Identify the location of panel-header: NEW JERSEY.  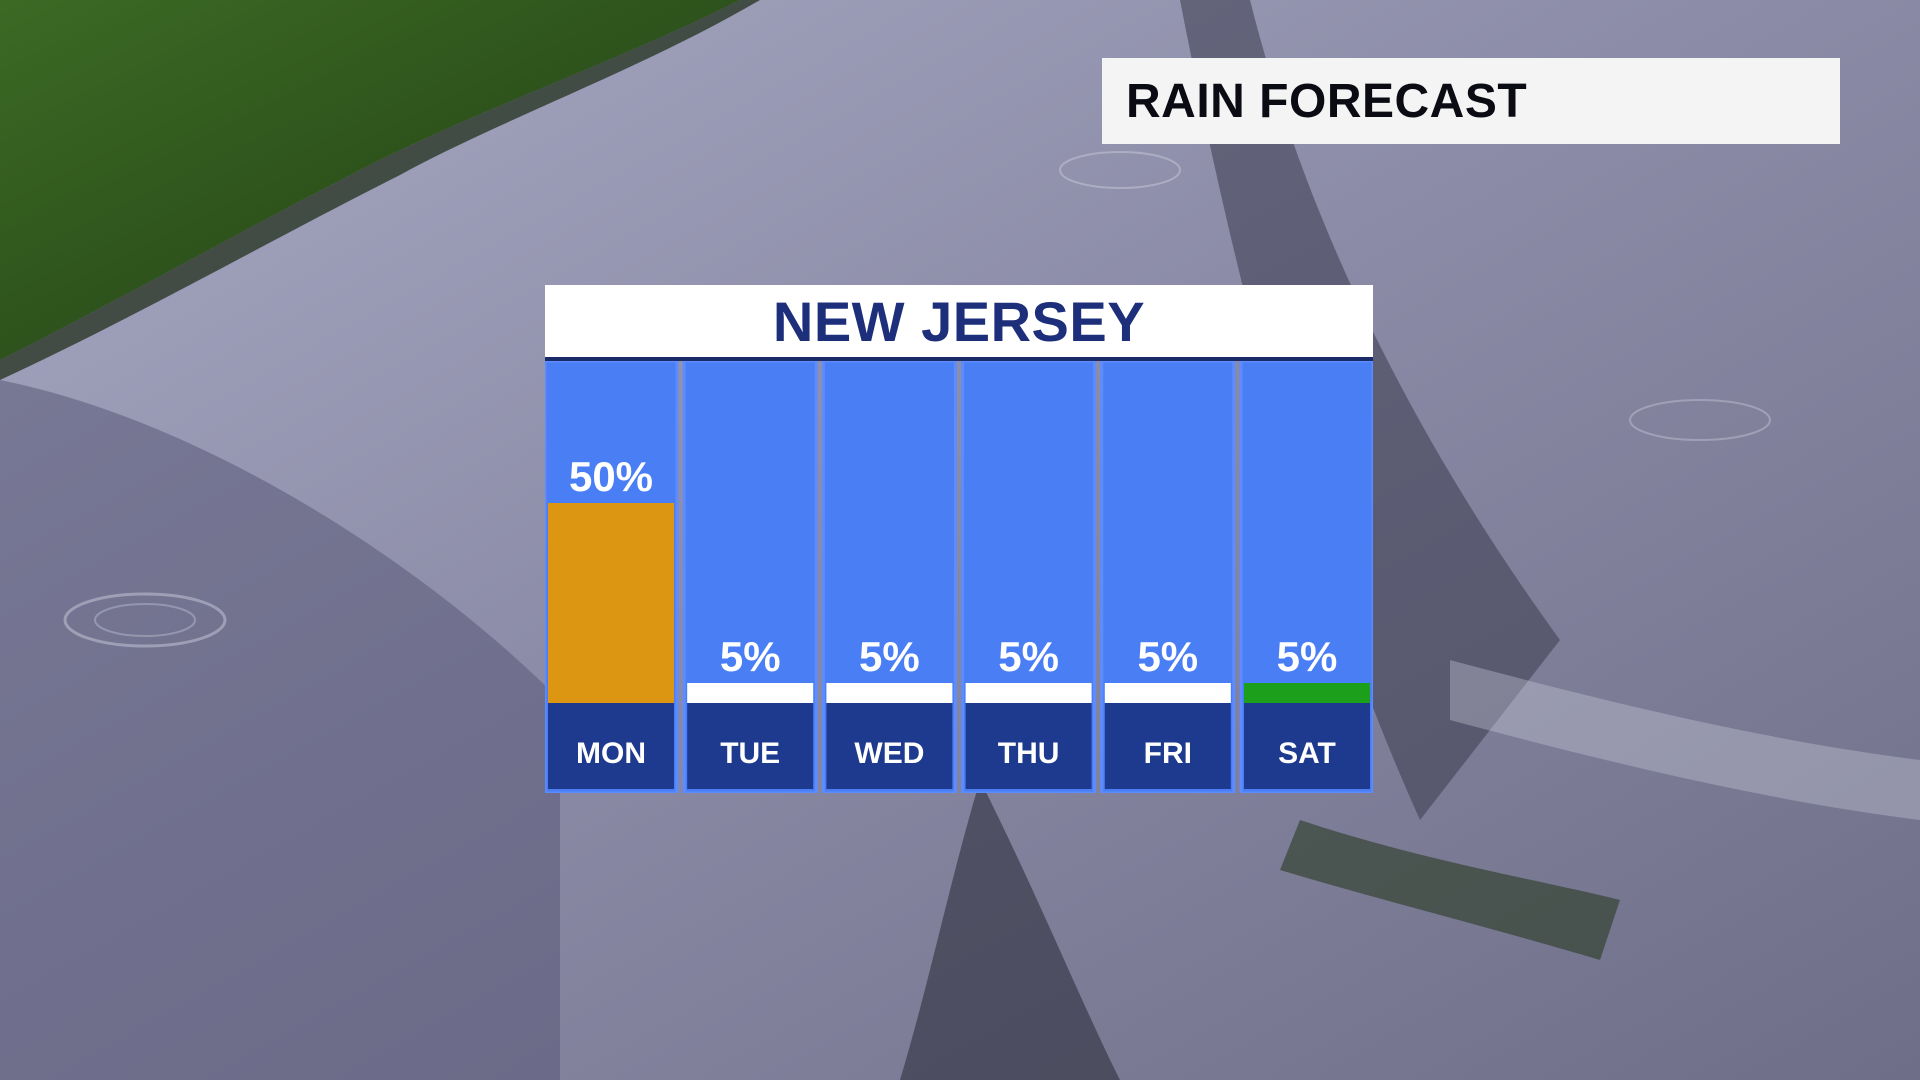
(959, 321).